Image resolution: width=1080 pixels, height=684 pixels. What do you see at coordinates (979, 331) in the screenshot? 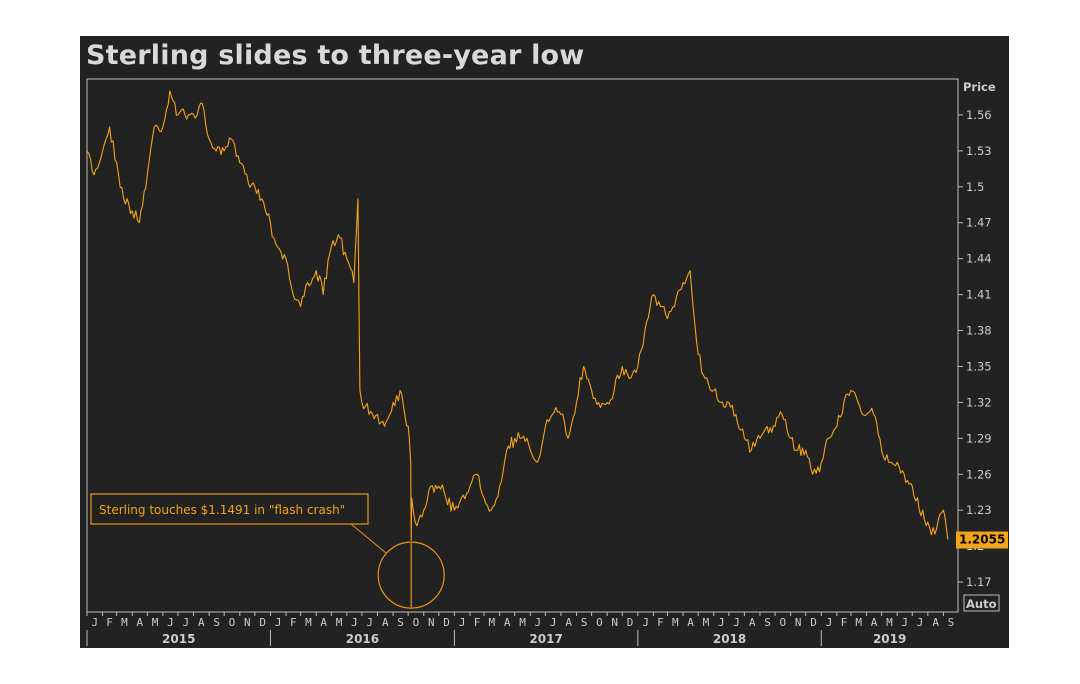
I see `y-tick-label: 1.38` at bounding box center [979, 331].